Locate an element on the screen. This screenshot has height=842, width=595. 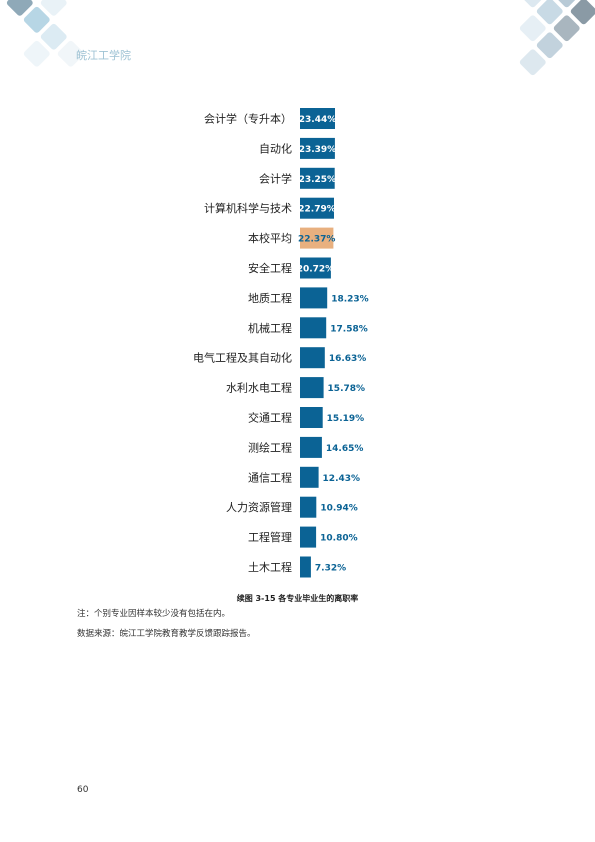
value-label: 17.58% is located at coordinates (349, 329).